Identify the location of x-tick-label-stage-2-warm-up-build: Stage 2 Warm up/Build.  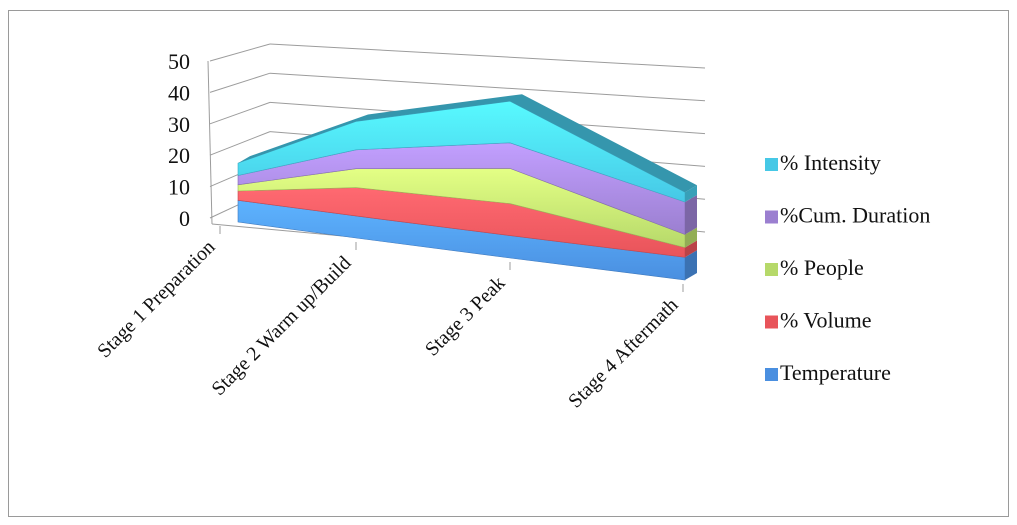
(281, 326).